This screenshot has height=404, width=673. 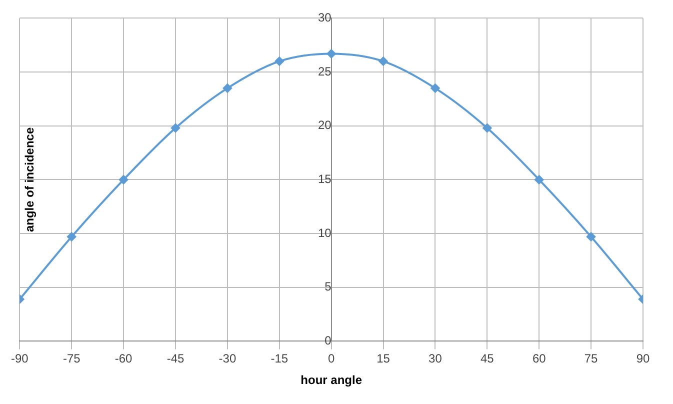 What do you see at coordinates (591, 359) in the screenshot?
I see `x-tick-label: 75` at bounding box center [591, 359].